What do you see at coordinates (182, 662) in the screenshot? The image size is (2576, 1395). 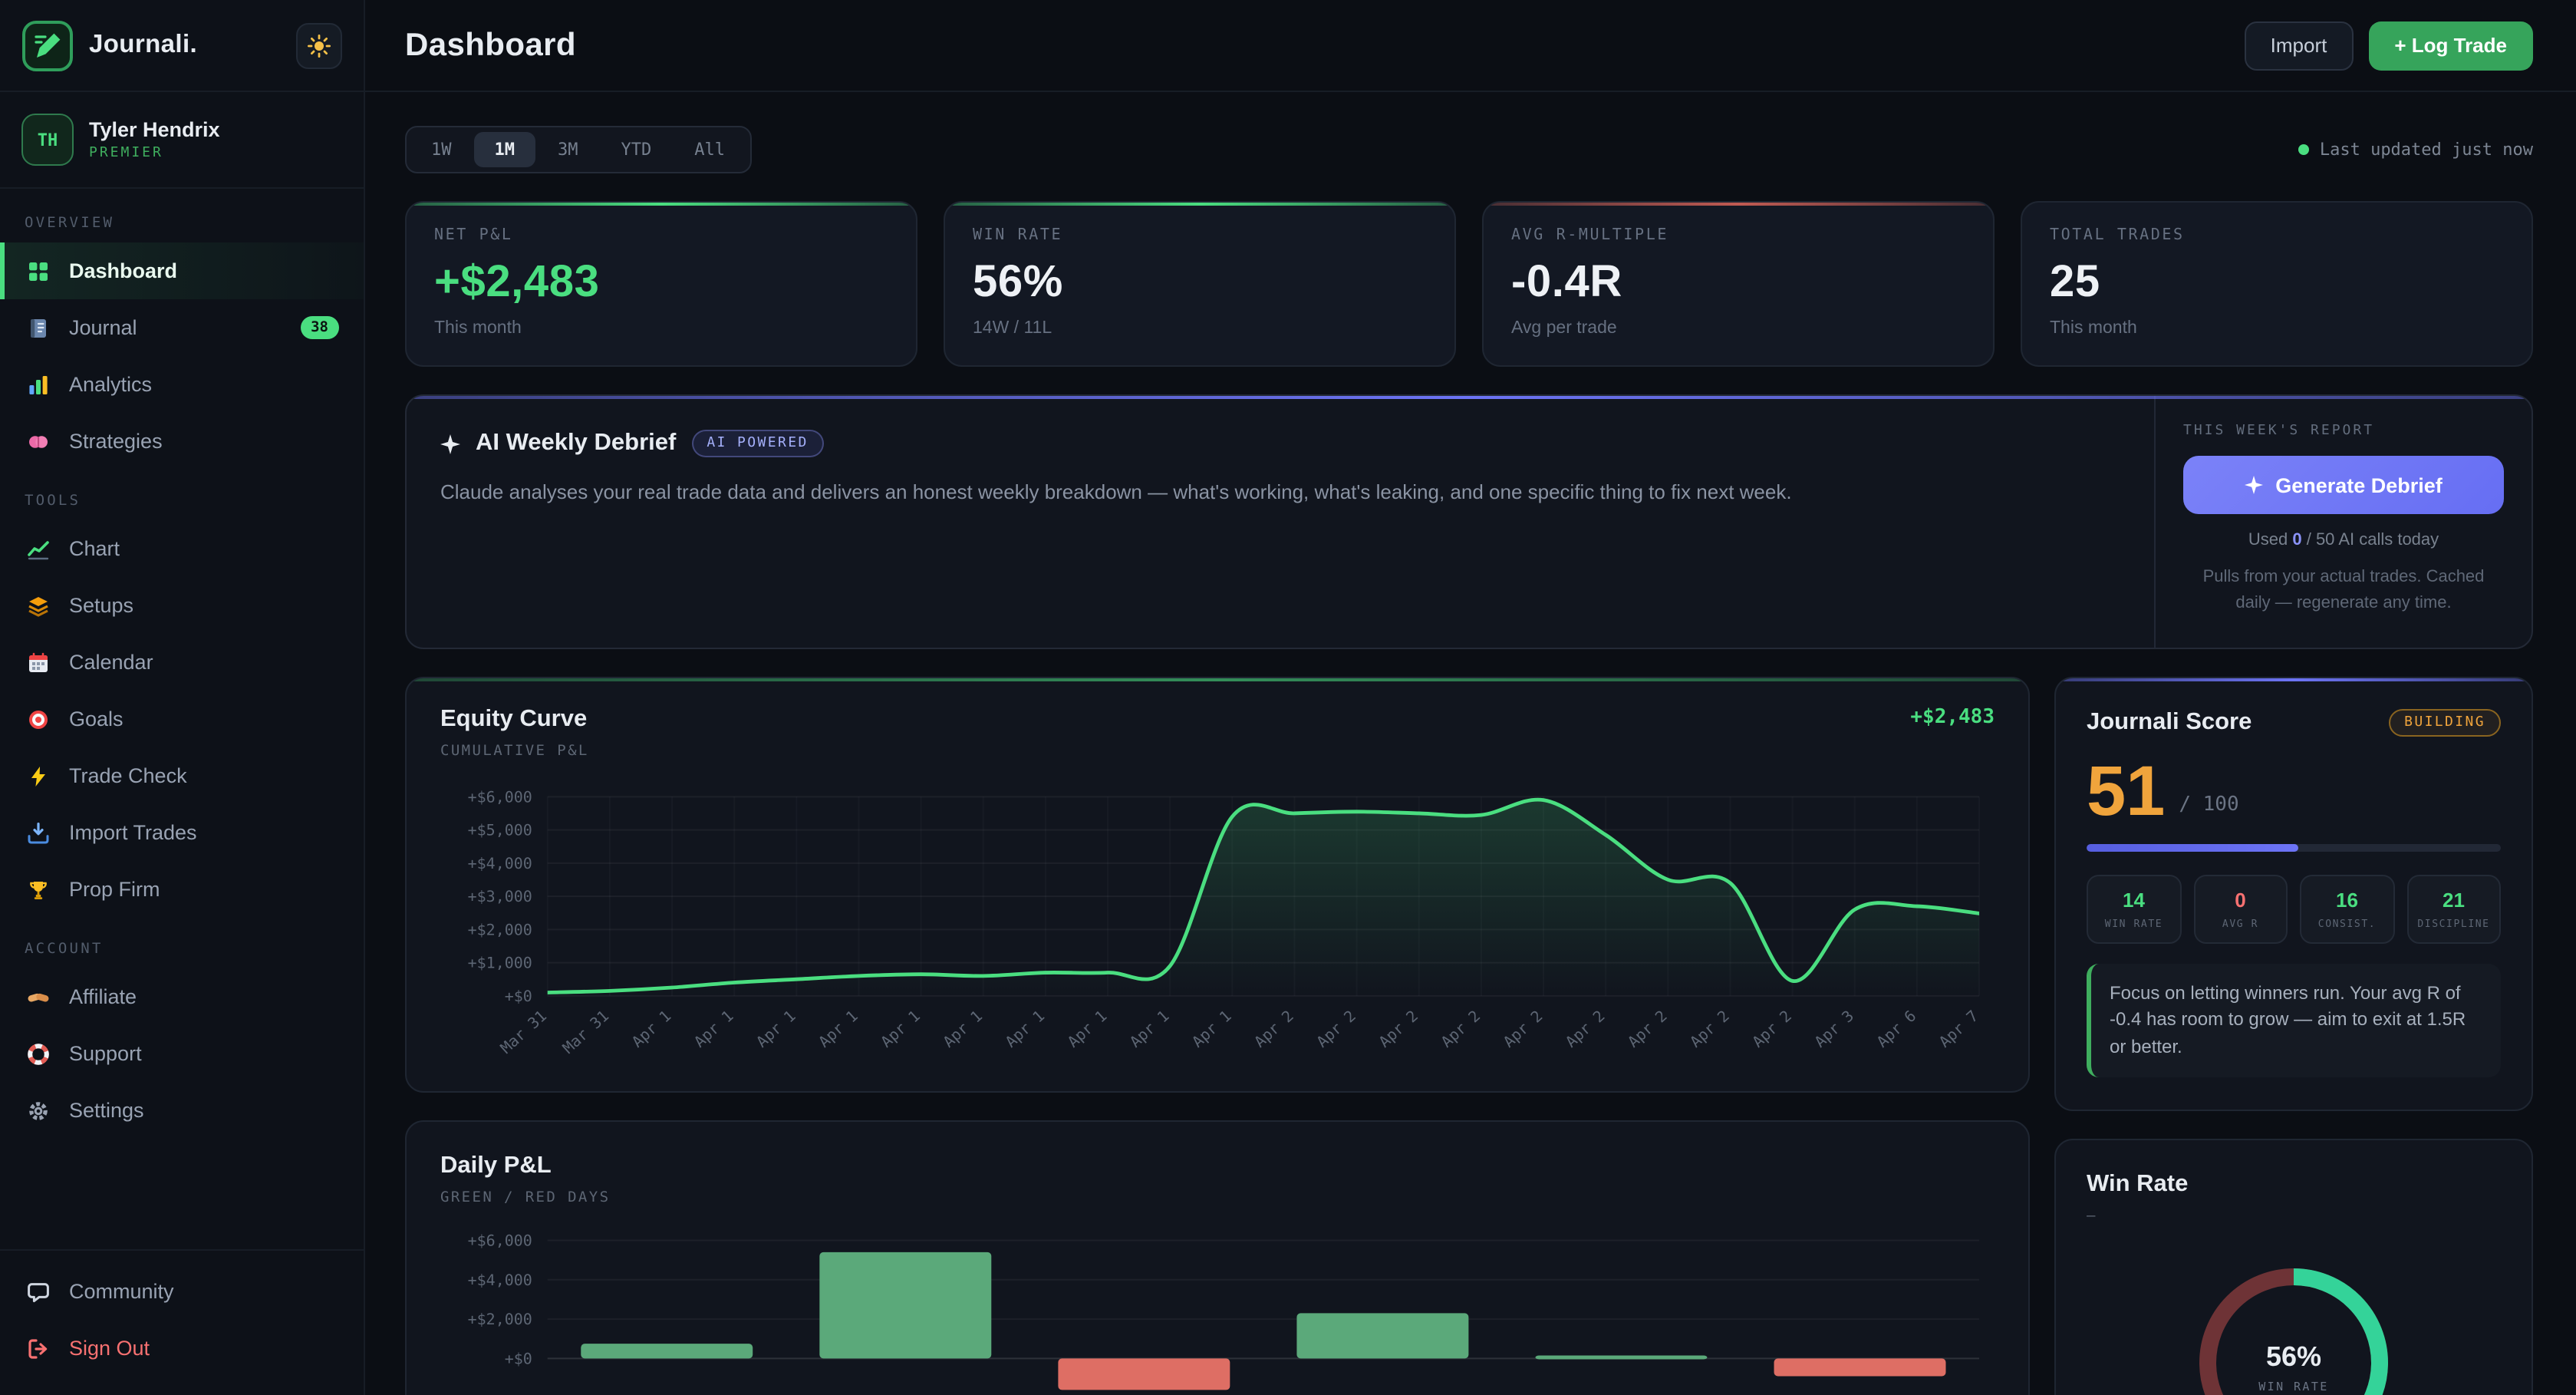 I see `sidebar-item-calendar: Calendar` at bounding box center [182, 662].